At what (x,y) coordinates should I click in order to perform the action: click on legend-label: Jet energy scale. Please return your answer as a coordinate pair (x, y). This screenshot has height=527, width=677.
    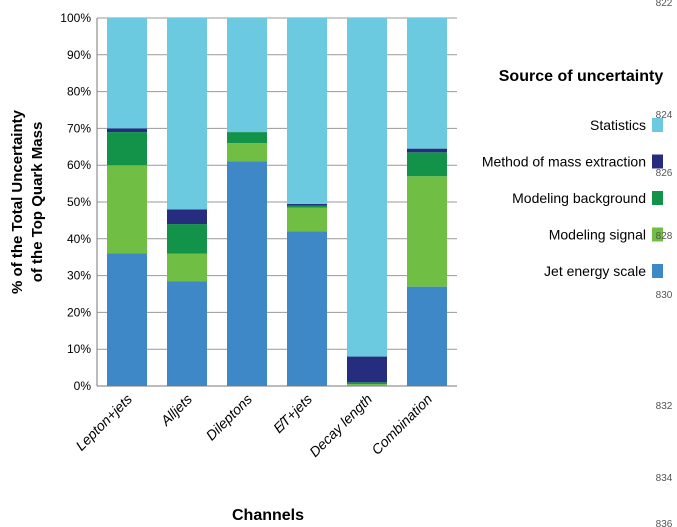
    Looking at the image, I should click on (595, 271).